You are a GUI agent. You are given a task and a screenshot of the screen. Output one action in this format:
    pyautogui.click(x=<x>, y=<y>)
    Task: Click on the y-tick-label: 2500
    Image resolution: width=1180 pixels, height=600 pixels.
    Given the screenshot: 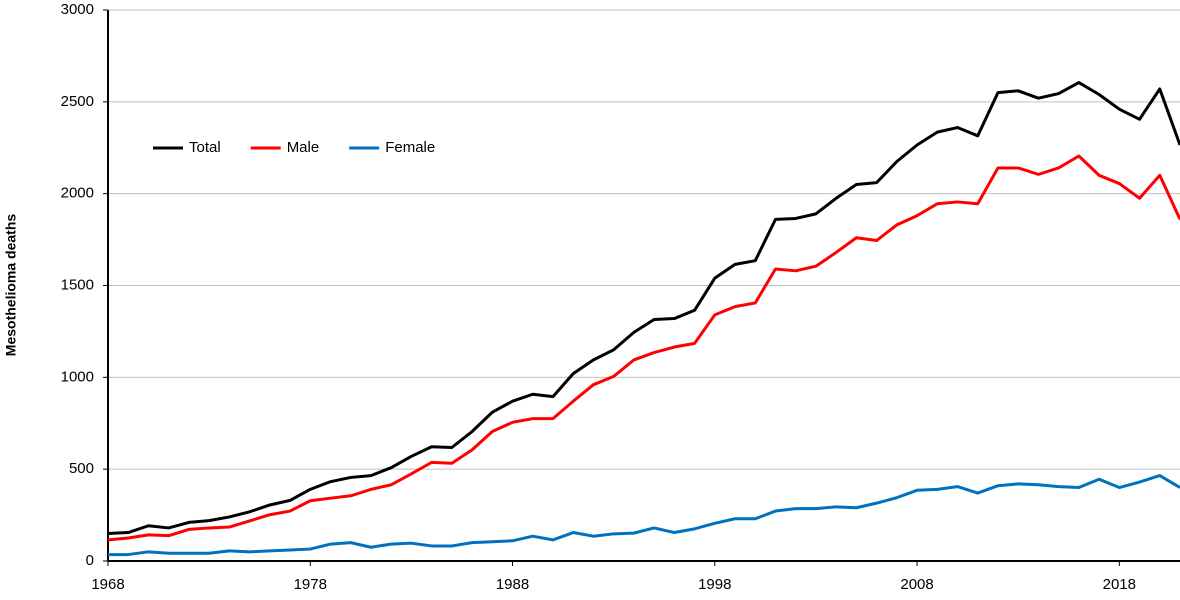 What is the action you would take?
    pyautogui.click(x=77, y=101)
    